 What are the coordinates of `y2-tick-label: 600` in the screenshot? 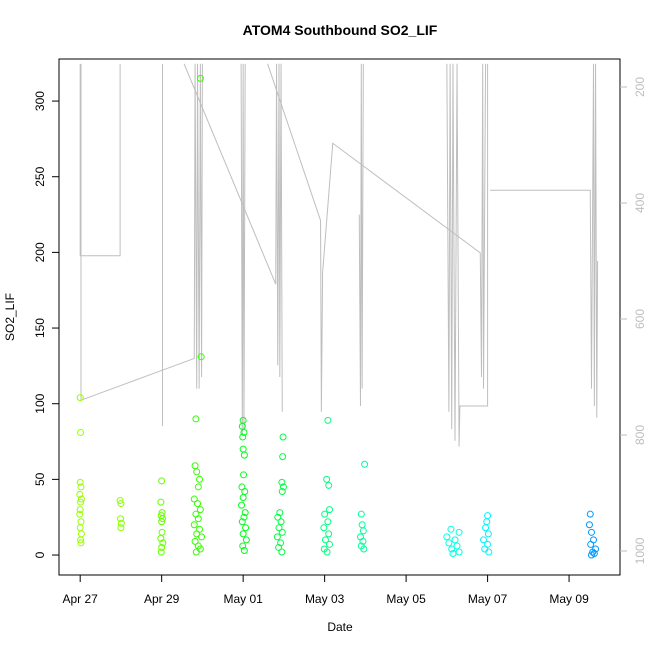 It's located at (640, 319).